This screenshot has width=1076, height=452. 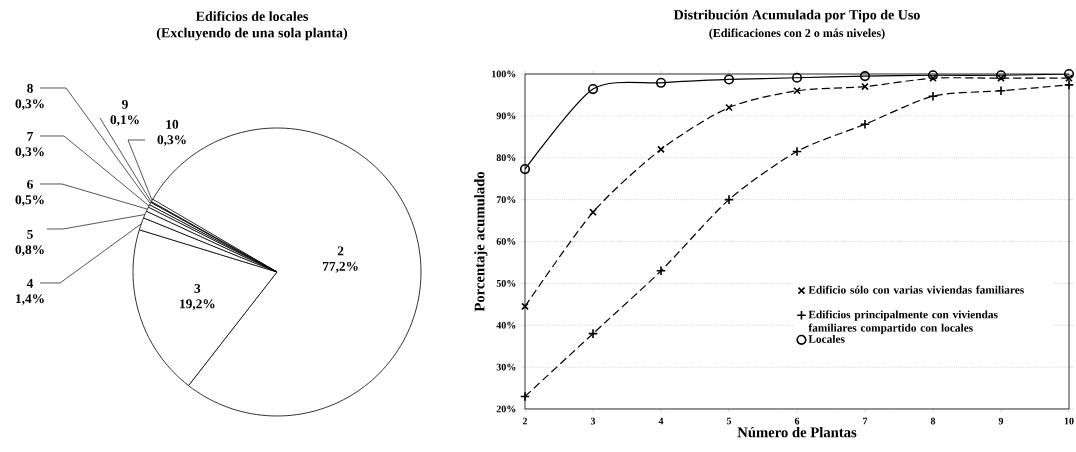 What do you see at coordinates (1069, 421) in the screenshot?
I see `x-tick-label: 10` at bounding box center [1069, 421].